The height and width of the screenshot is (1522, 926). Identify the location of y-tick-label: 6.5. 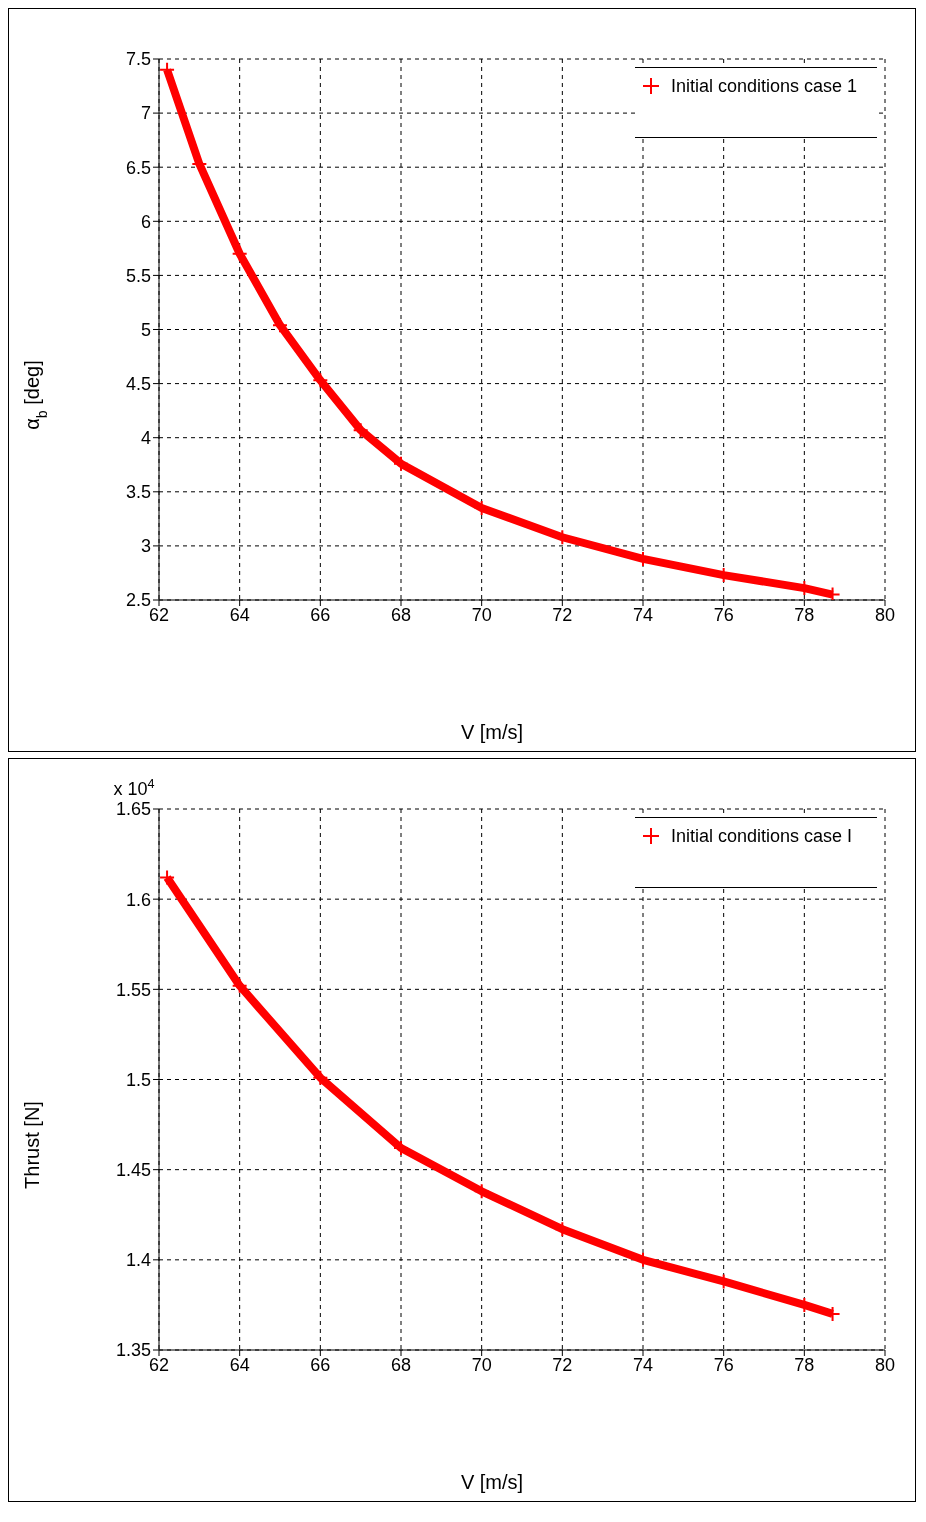
(138, 167).